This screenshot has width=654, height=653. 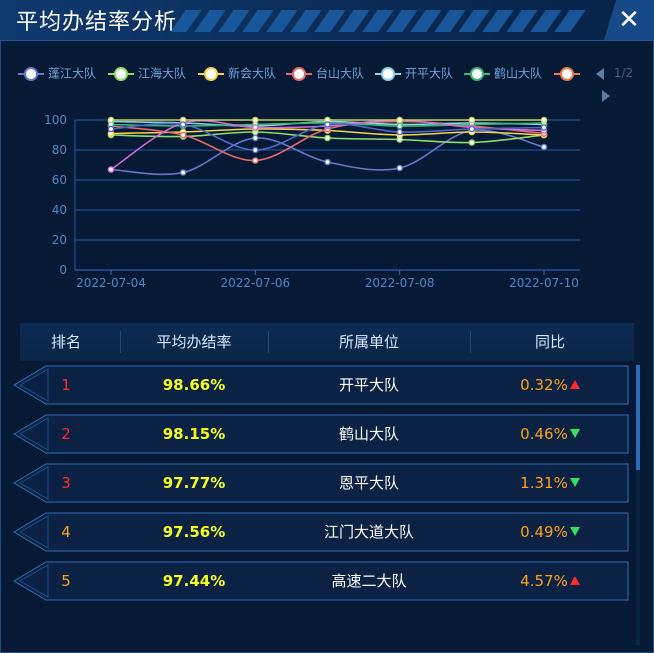 I want to click on chart-legend: 1/2 蓬江大队 江海大队 新会大队 台山大队 开平大队 鹤山大队, so click(x=333, y=82).